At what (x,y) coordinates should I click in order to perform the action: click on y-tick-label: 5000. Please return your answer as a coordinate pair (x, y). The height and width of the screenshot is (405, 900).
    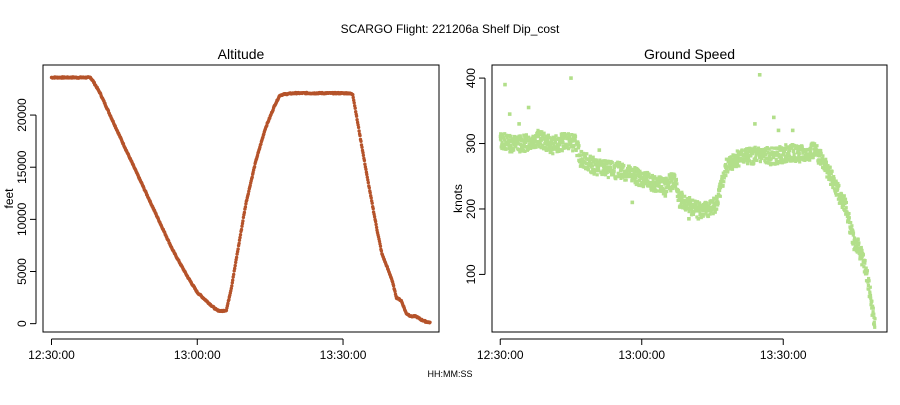
    Looking at the image, I should click on (22, 271).